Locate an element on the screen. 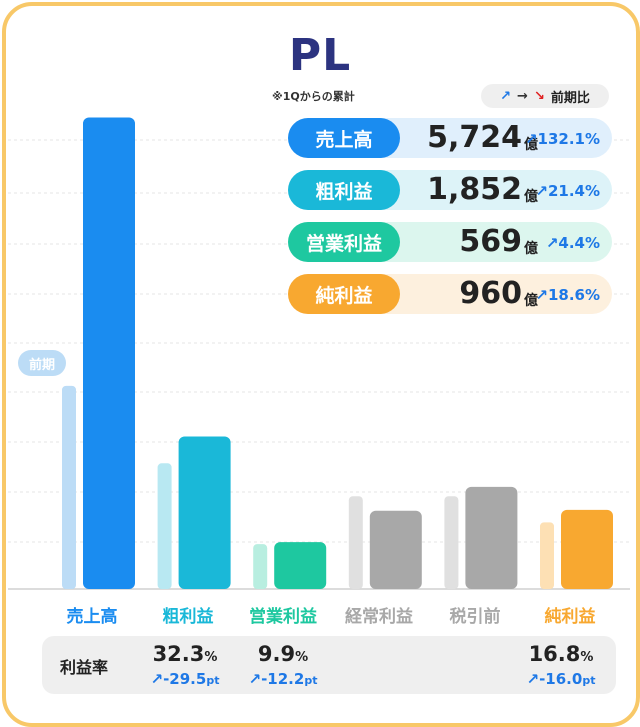  chart-subtitle: ※1Qからの累計 is located at coordinates (313, 96).